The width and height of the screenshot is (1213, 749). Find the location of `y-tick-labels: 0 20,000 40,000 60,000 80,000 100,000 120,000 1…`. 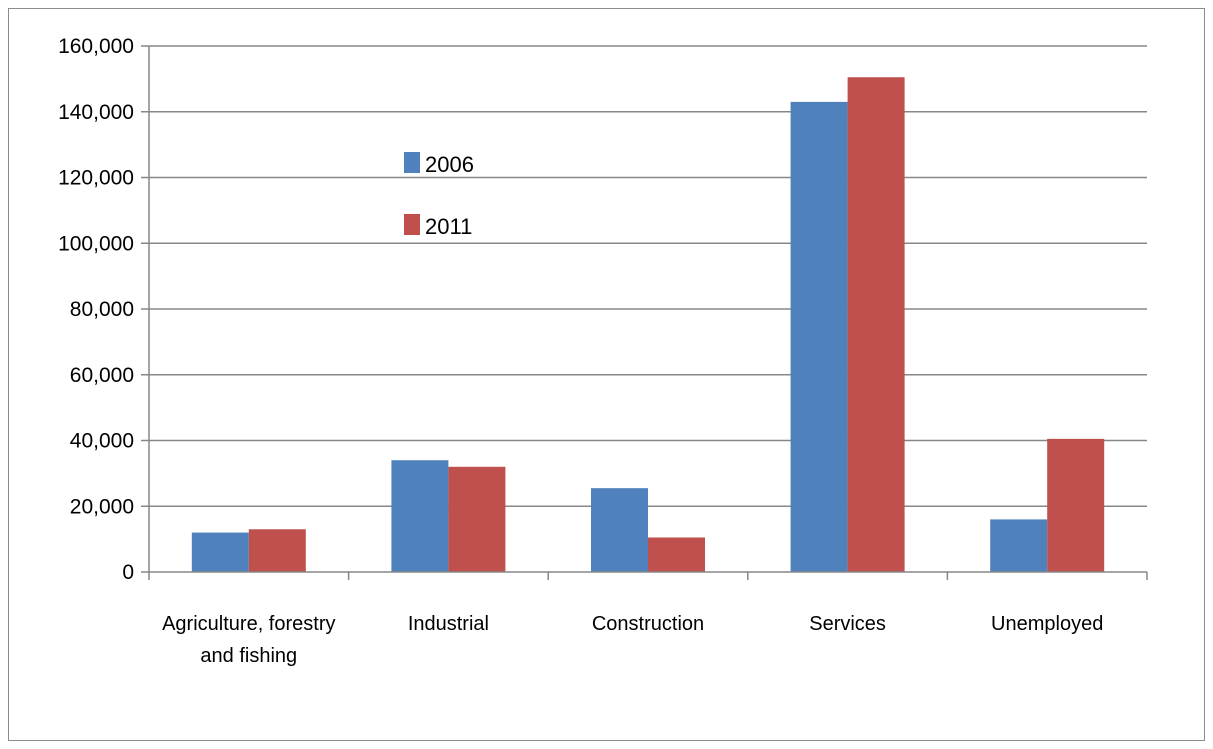

y-tick-labels: 0 20,000 40,000 60,000 80,000 100,000 120,000 1… is located at coordinates (96, 309).